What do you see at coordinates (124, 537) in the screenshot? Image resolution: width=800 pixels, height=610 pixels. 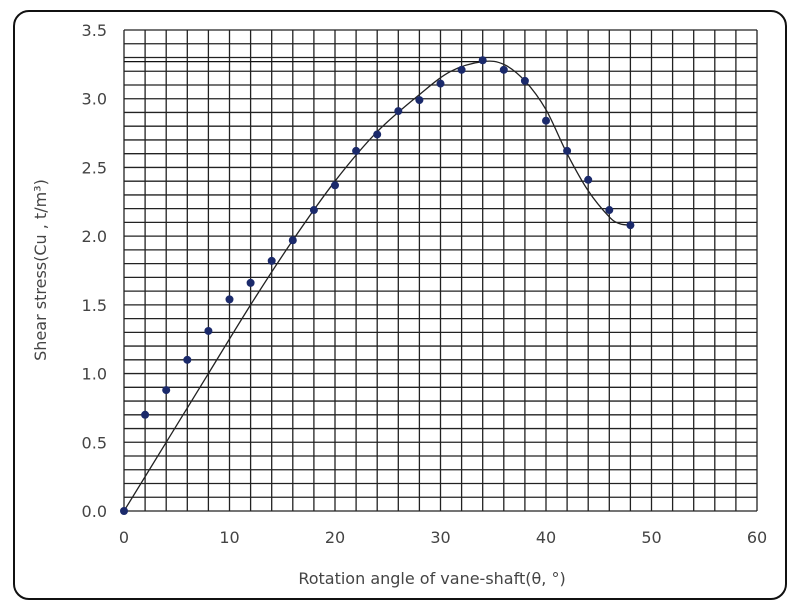 I see `x-tick-label: 0` at bounding box center [124, 537].